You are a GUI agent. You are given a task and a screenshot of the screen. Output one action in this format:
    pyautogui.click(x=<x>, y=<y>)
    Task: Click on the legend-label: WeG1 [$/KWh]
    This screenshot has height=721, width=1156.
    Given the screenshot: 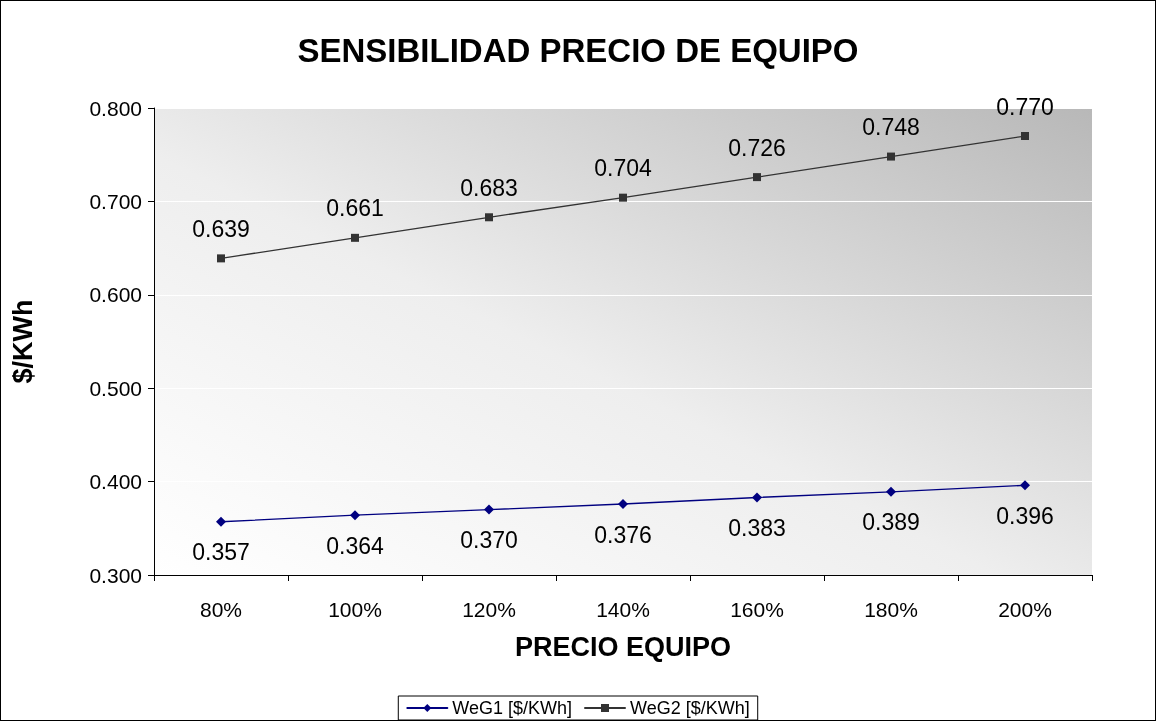 What is the action you would take?
    pyautogui.click(x=512, y=708)
    